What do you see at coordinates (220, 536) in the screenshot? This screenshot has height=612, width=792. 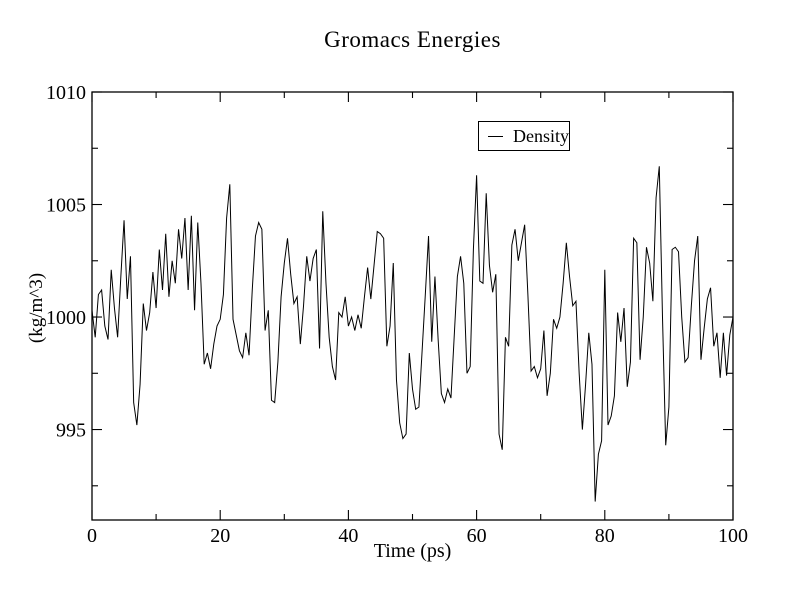 I see `x-tick-label: 20` at bounding box center [220, 536].